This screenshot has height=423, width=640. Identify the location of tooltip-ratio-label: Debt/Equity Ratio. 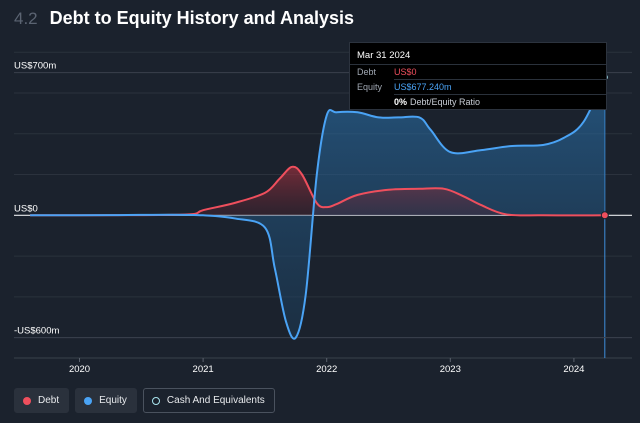
(445, 102).